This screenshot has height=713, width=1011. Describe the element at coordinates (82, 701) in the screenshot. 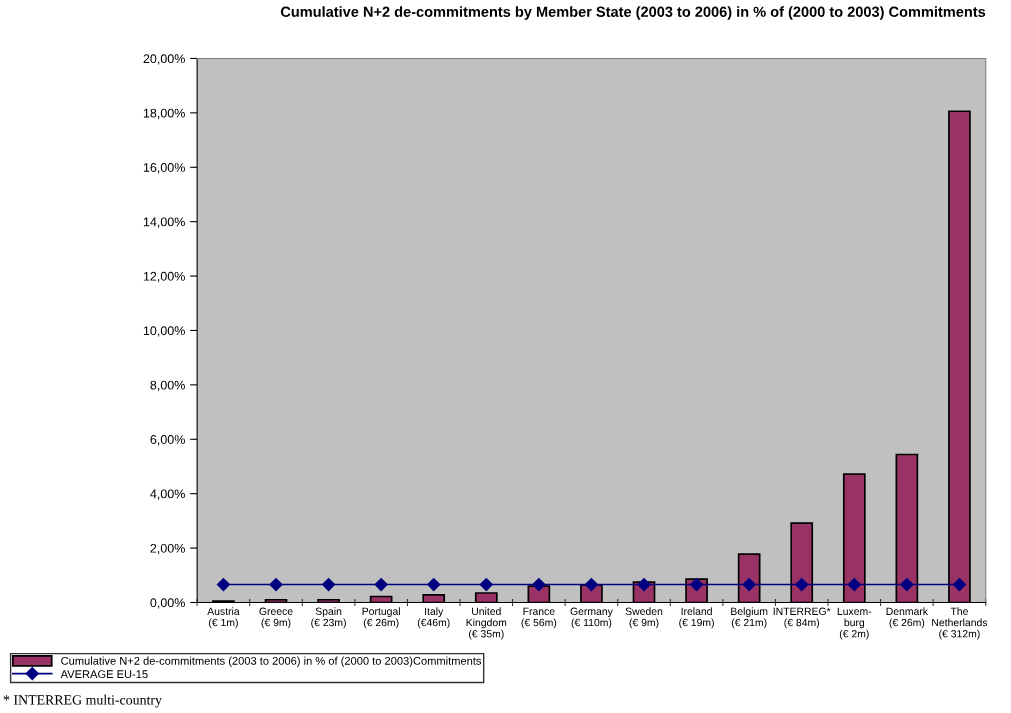

I see `text: * INTERREG multi-country` at that location.